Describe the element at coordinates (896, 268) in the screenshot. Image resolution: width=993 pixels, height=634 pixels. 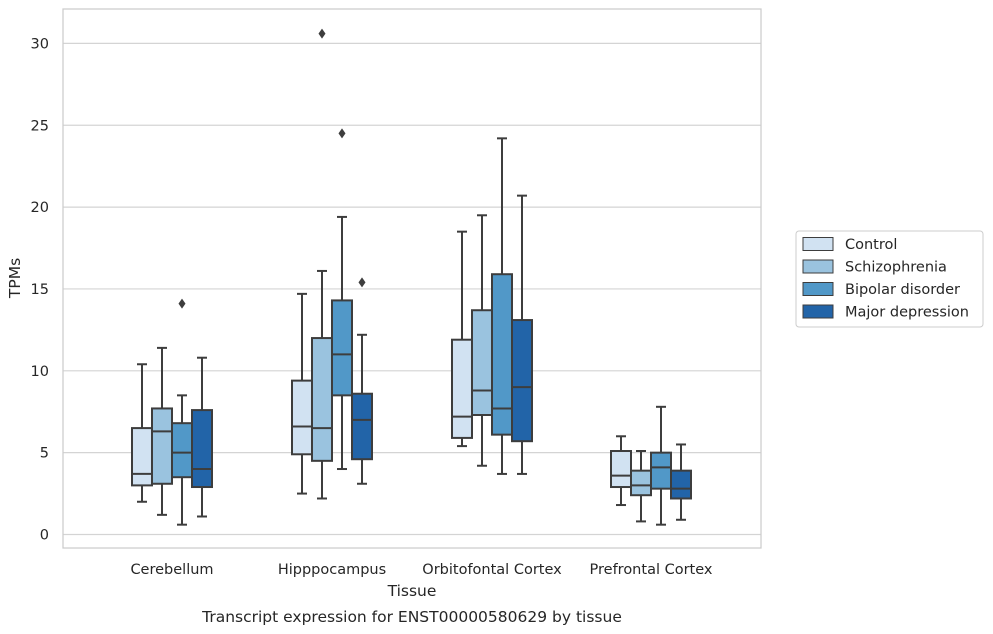
I see `legend-label: Schizophrenia` at that location.